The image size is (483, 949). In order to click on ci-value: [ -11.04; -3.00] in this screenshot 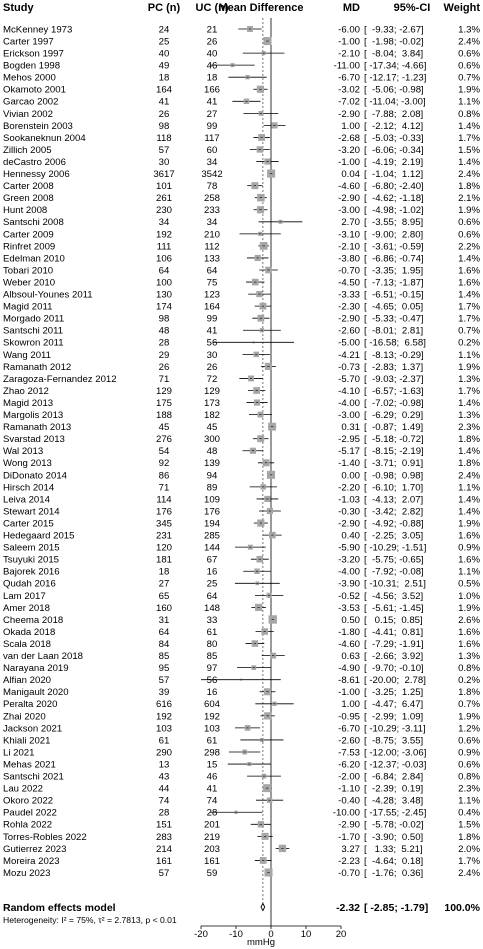, I will do `click(395, 102)`.